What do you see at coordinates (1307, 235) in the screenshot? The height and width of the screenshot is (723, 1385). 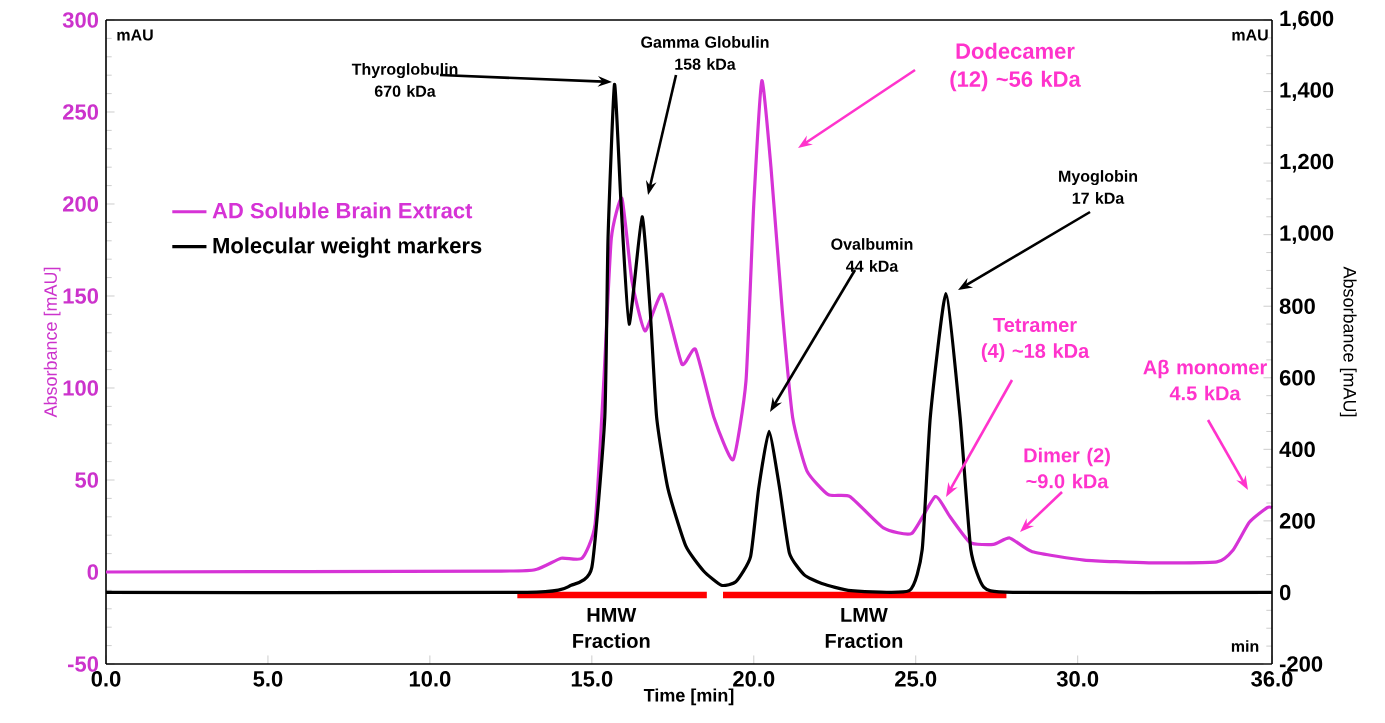 I see `y2-tick-label: 1,000` at bounding box center [1307, 235].